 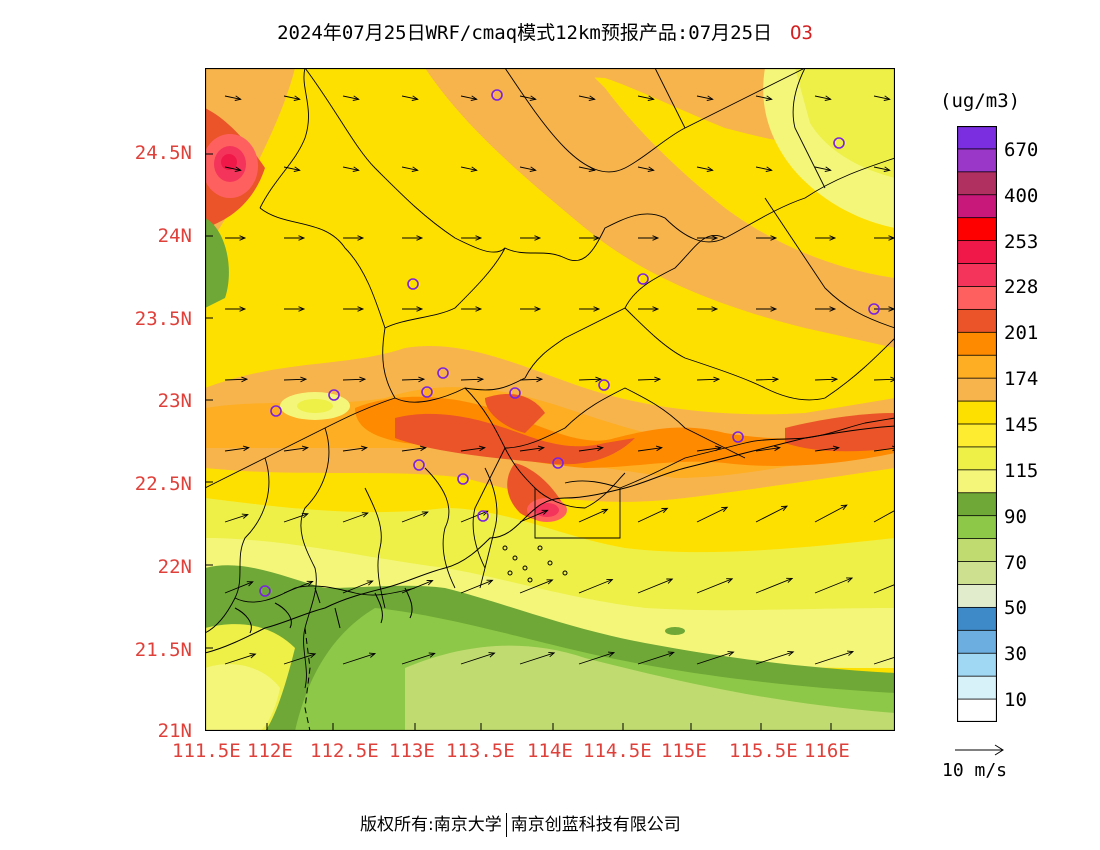 What do you see at coordinates (979, 750) in the screenshot?
I see `wind-reference-arrow` at bounding box center [979, 750].